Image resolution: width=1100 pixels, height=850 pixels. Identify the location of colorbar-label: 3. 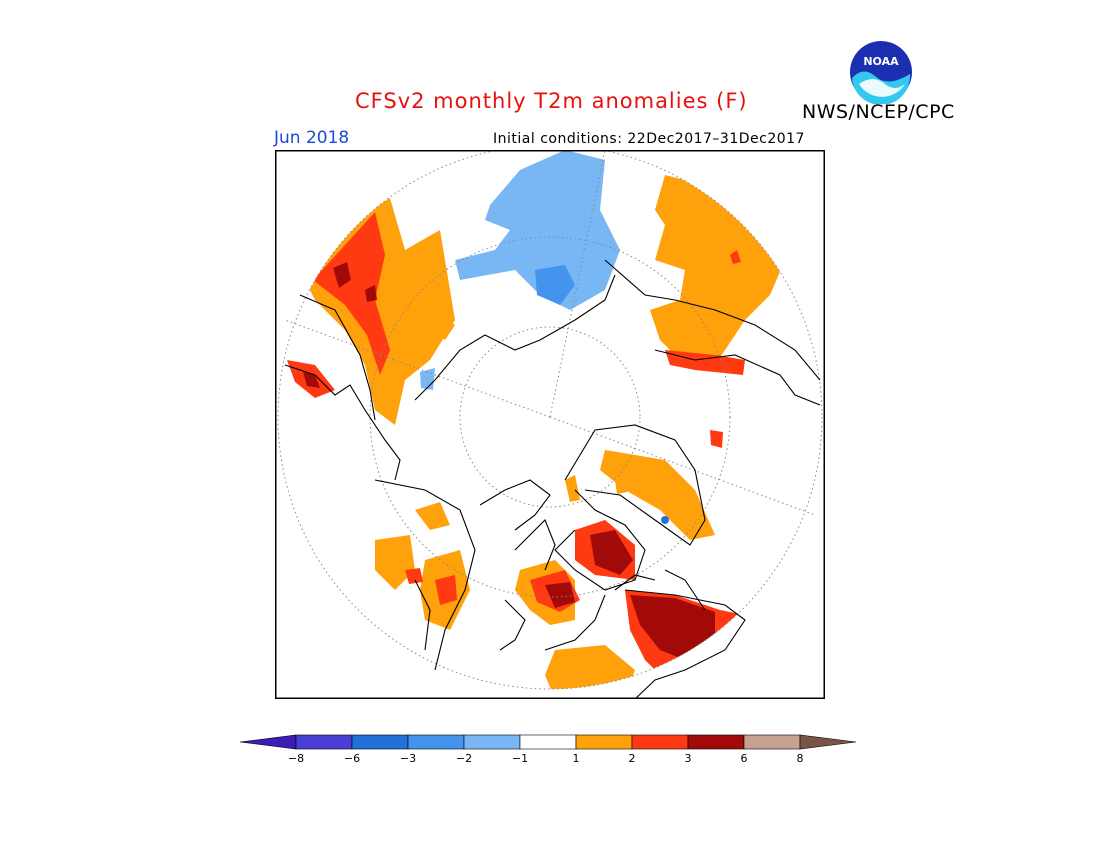
(688, 758).